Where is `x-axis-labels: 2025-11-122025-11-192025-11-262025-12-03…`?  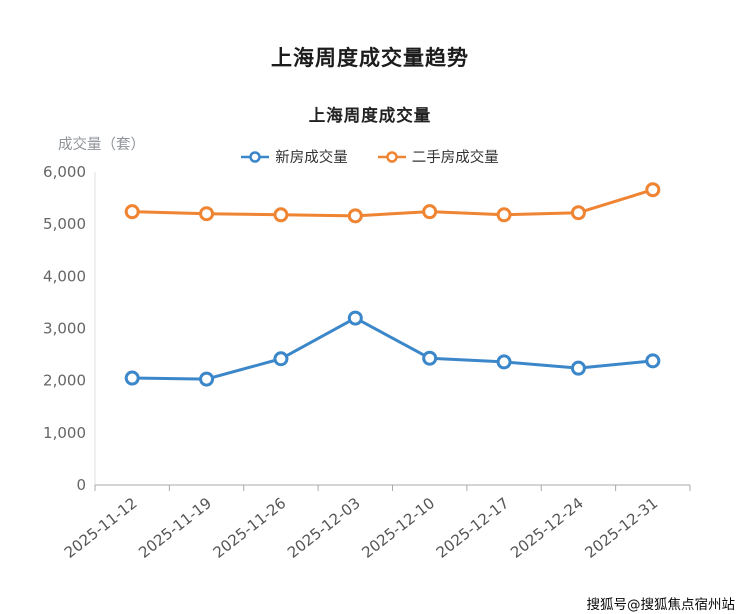 x-axis-labels: 2025-11-122025-11-192025-11-262025-12-03… is located at coordinates (361, 528).